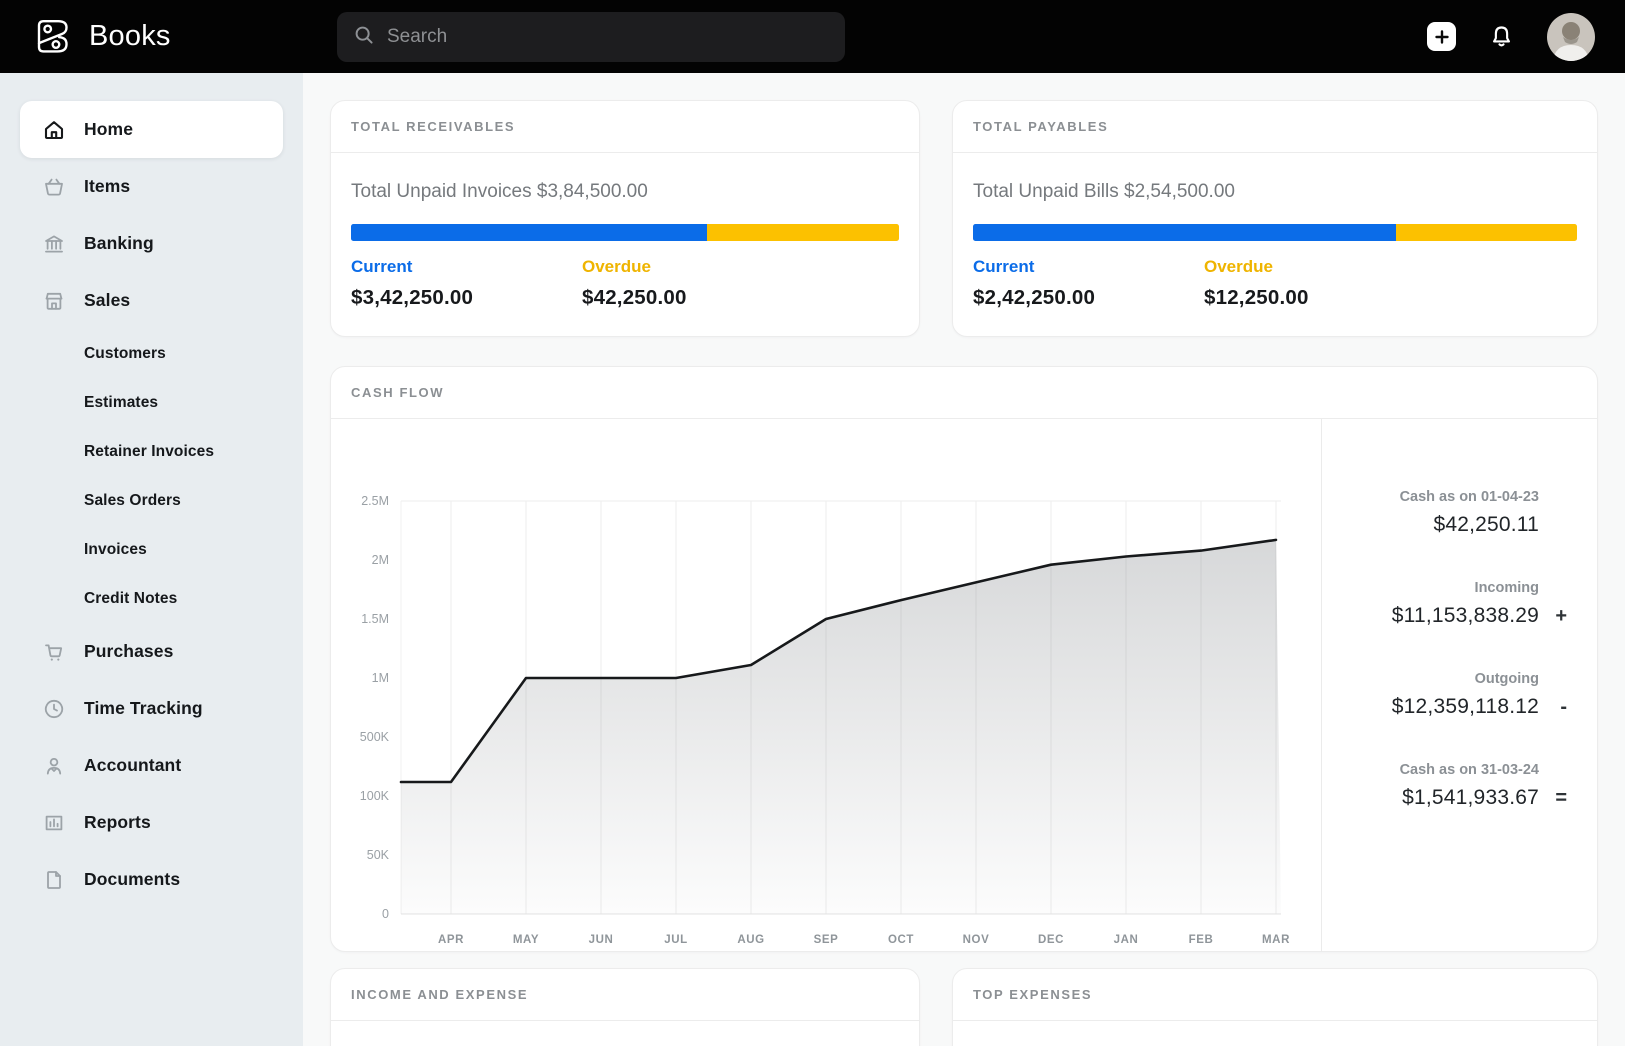  I want to click on card-title: TOTAL RECEIVABLES, so click(433, 126).